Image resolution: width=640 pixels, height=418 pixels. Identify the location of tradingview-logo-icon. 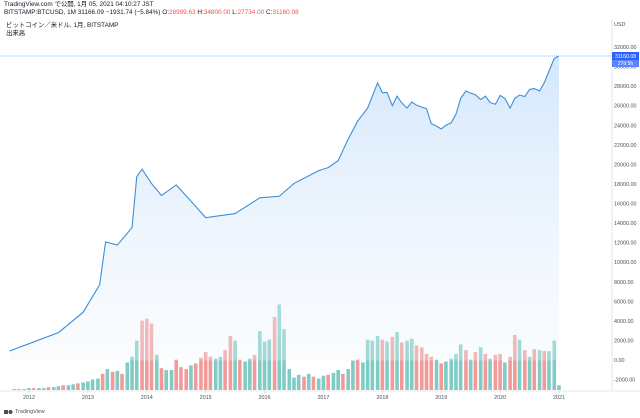
(8, 412).